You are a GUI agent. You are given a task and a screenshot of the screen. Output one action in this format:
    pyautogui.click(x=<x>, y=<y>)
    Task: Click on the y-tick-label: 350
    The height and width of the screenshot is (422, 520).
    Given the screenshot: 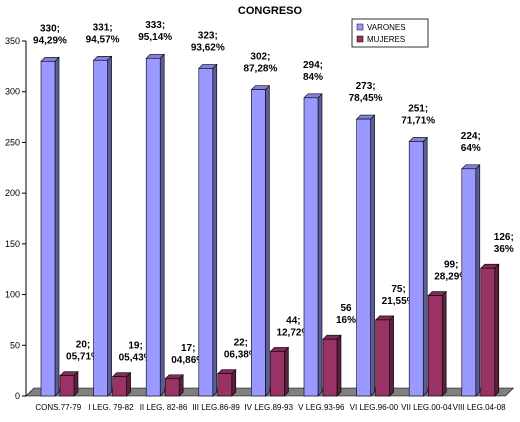 What is the action you would take?
    pyautogui.click(x=12, y=41)
    